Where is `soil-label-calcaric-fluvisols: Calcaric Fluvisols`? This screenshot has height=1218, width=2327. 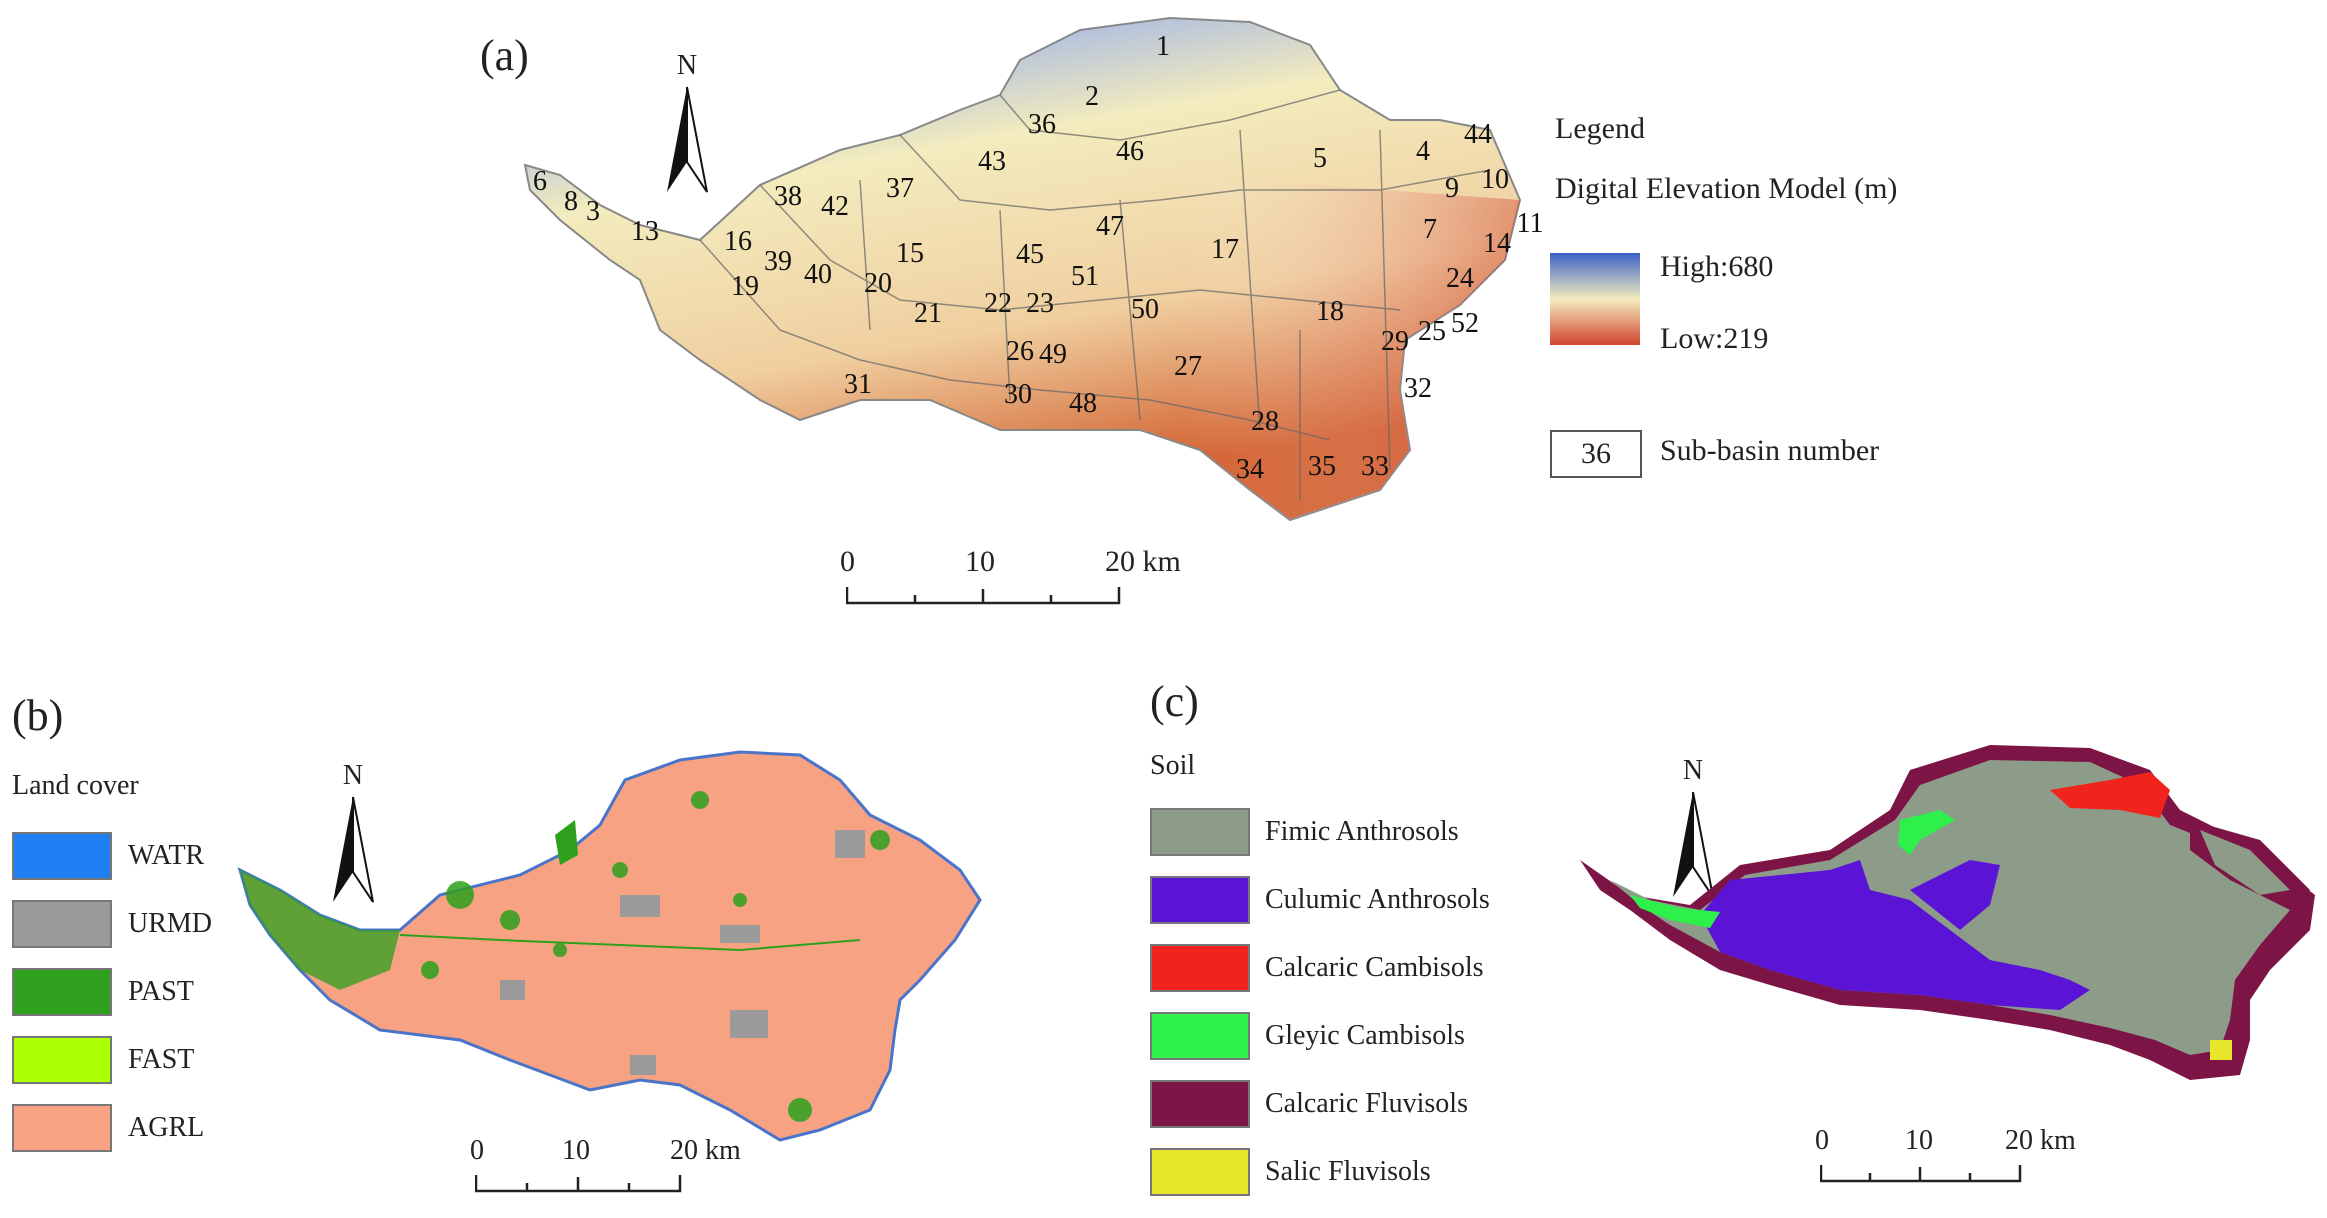 soil-label-calcaric-fluvisols: Calcaric Fluvisols is located at coordinates (1366, 1103).